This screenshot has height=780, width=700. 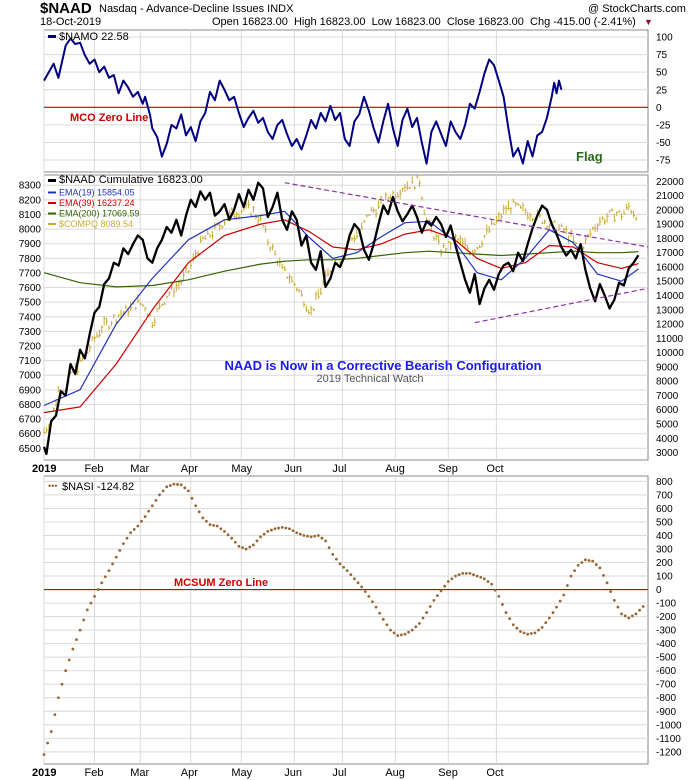 I want to click on naad-right-tick-label: 19000, so click(x=670, y=225).